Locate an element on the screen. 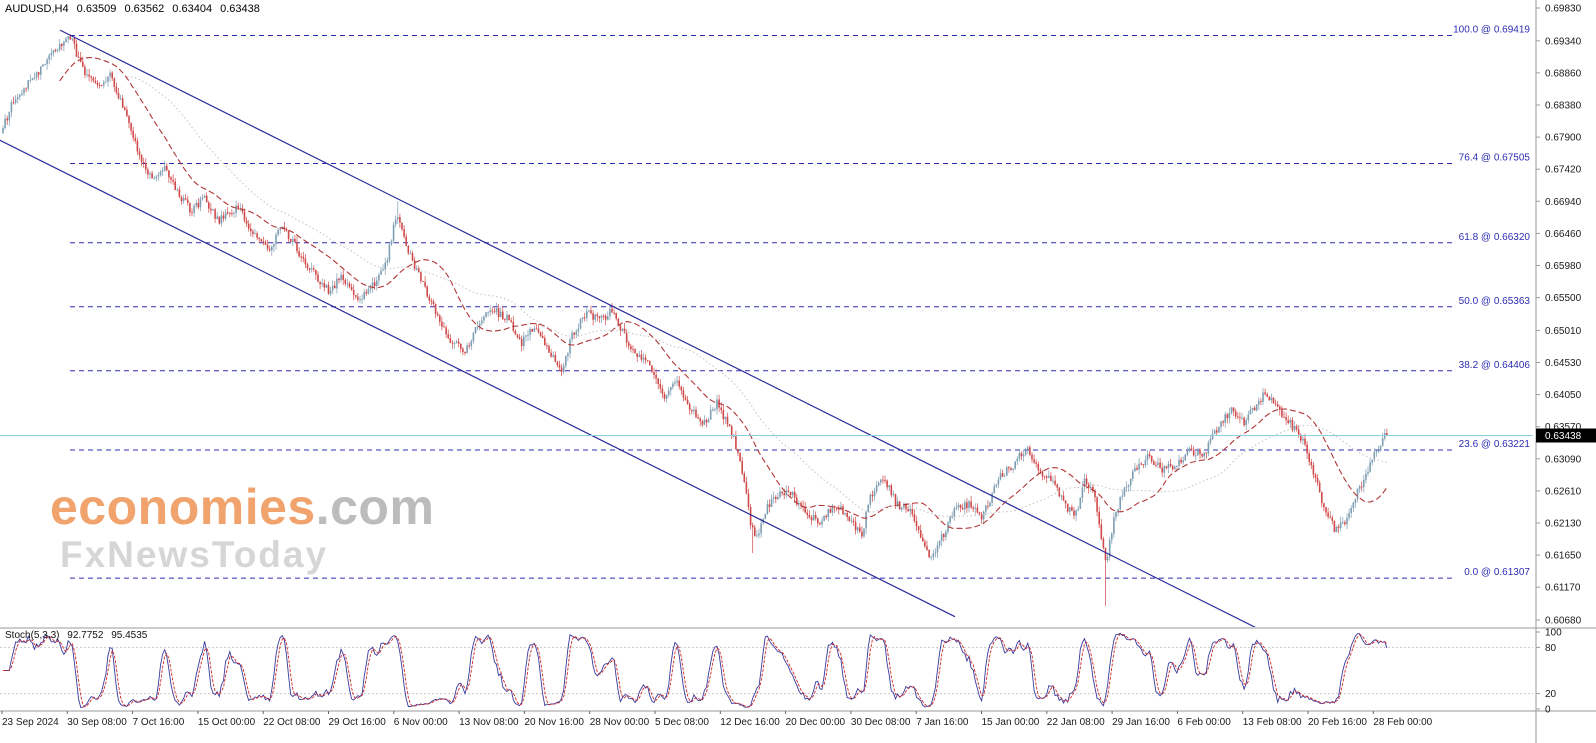 The image size is (1596, 743). fib-label: 38.2 @ 0.64406 is located at coordinates (1495, 365).